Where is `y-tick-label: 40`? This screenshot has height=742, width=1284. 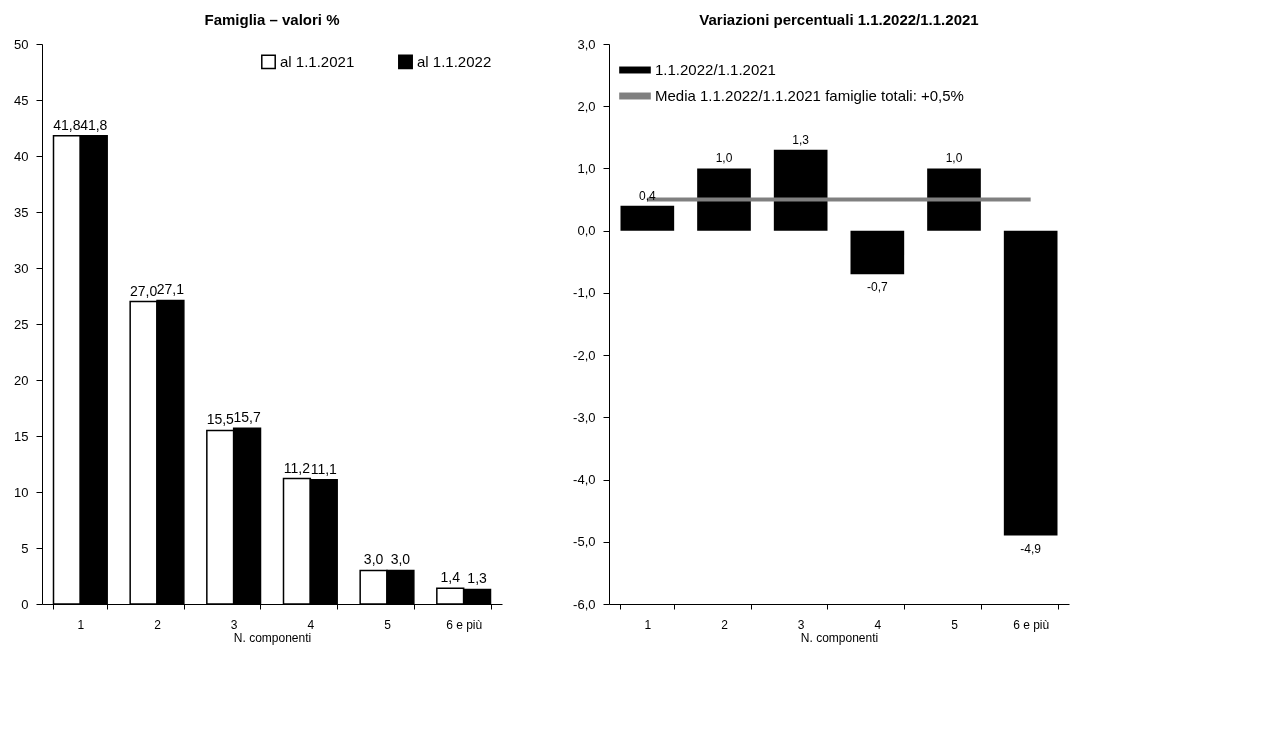
y-tick-label: 40 is located at coordinates (21, 156).